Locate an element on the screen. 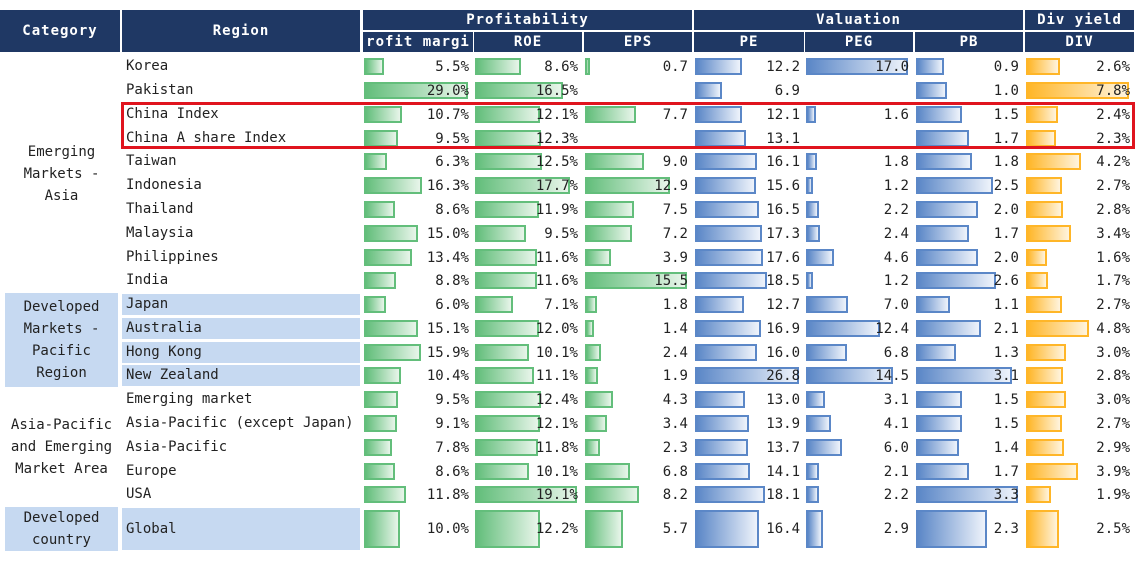  data-cell: 6.0 is located at coordinates (859, 447).